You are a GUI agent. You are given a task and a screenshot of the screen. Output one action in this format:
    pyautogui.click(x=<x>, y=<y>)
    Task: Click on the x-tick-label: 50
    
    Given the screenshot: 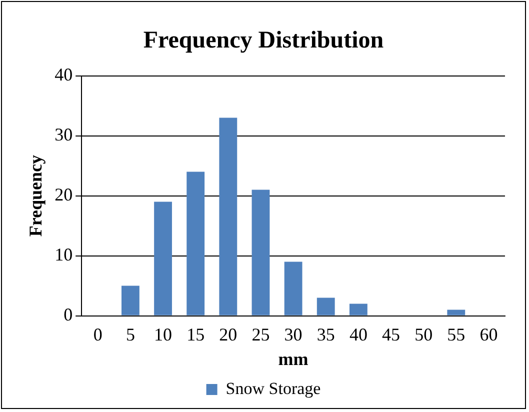 What is the action you would take?
    pyautogui.click(x=423, y=334)
    